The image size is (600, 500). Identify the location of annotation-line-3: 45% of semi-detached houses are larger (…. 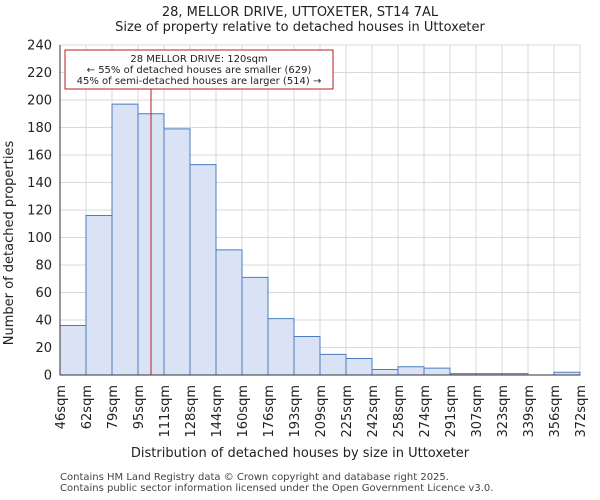
(199, 81).